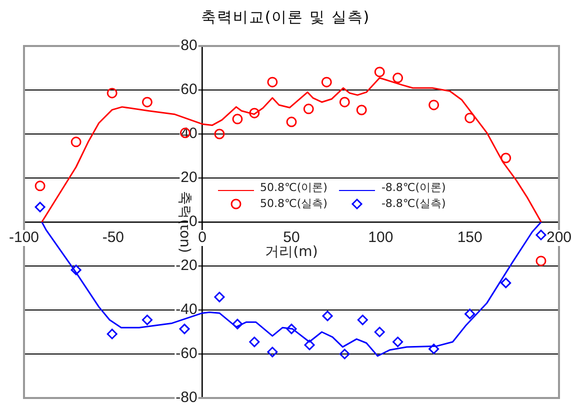  I want to click on x-tick-label: 200, so click(558, 237).